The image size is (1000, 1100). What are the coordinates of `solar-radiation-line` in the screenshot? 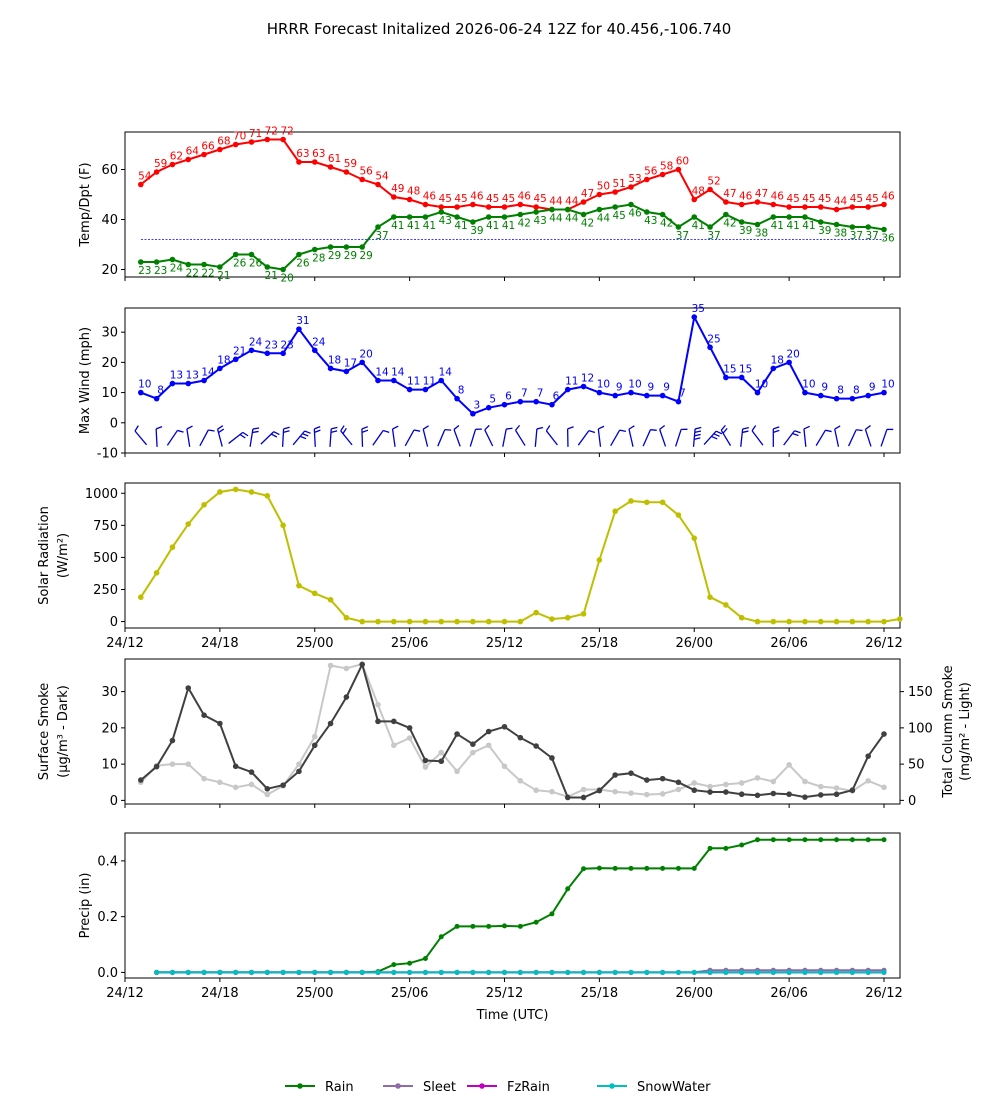 It's located at (519, 555).